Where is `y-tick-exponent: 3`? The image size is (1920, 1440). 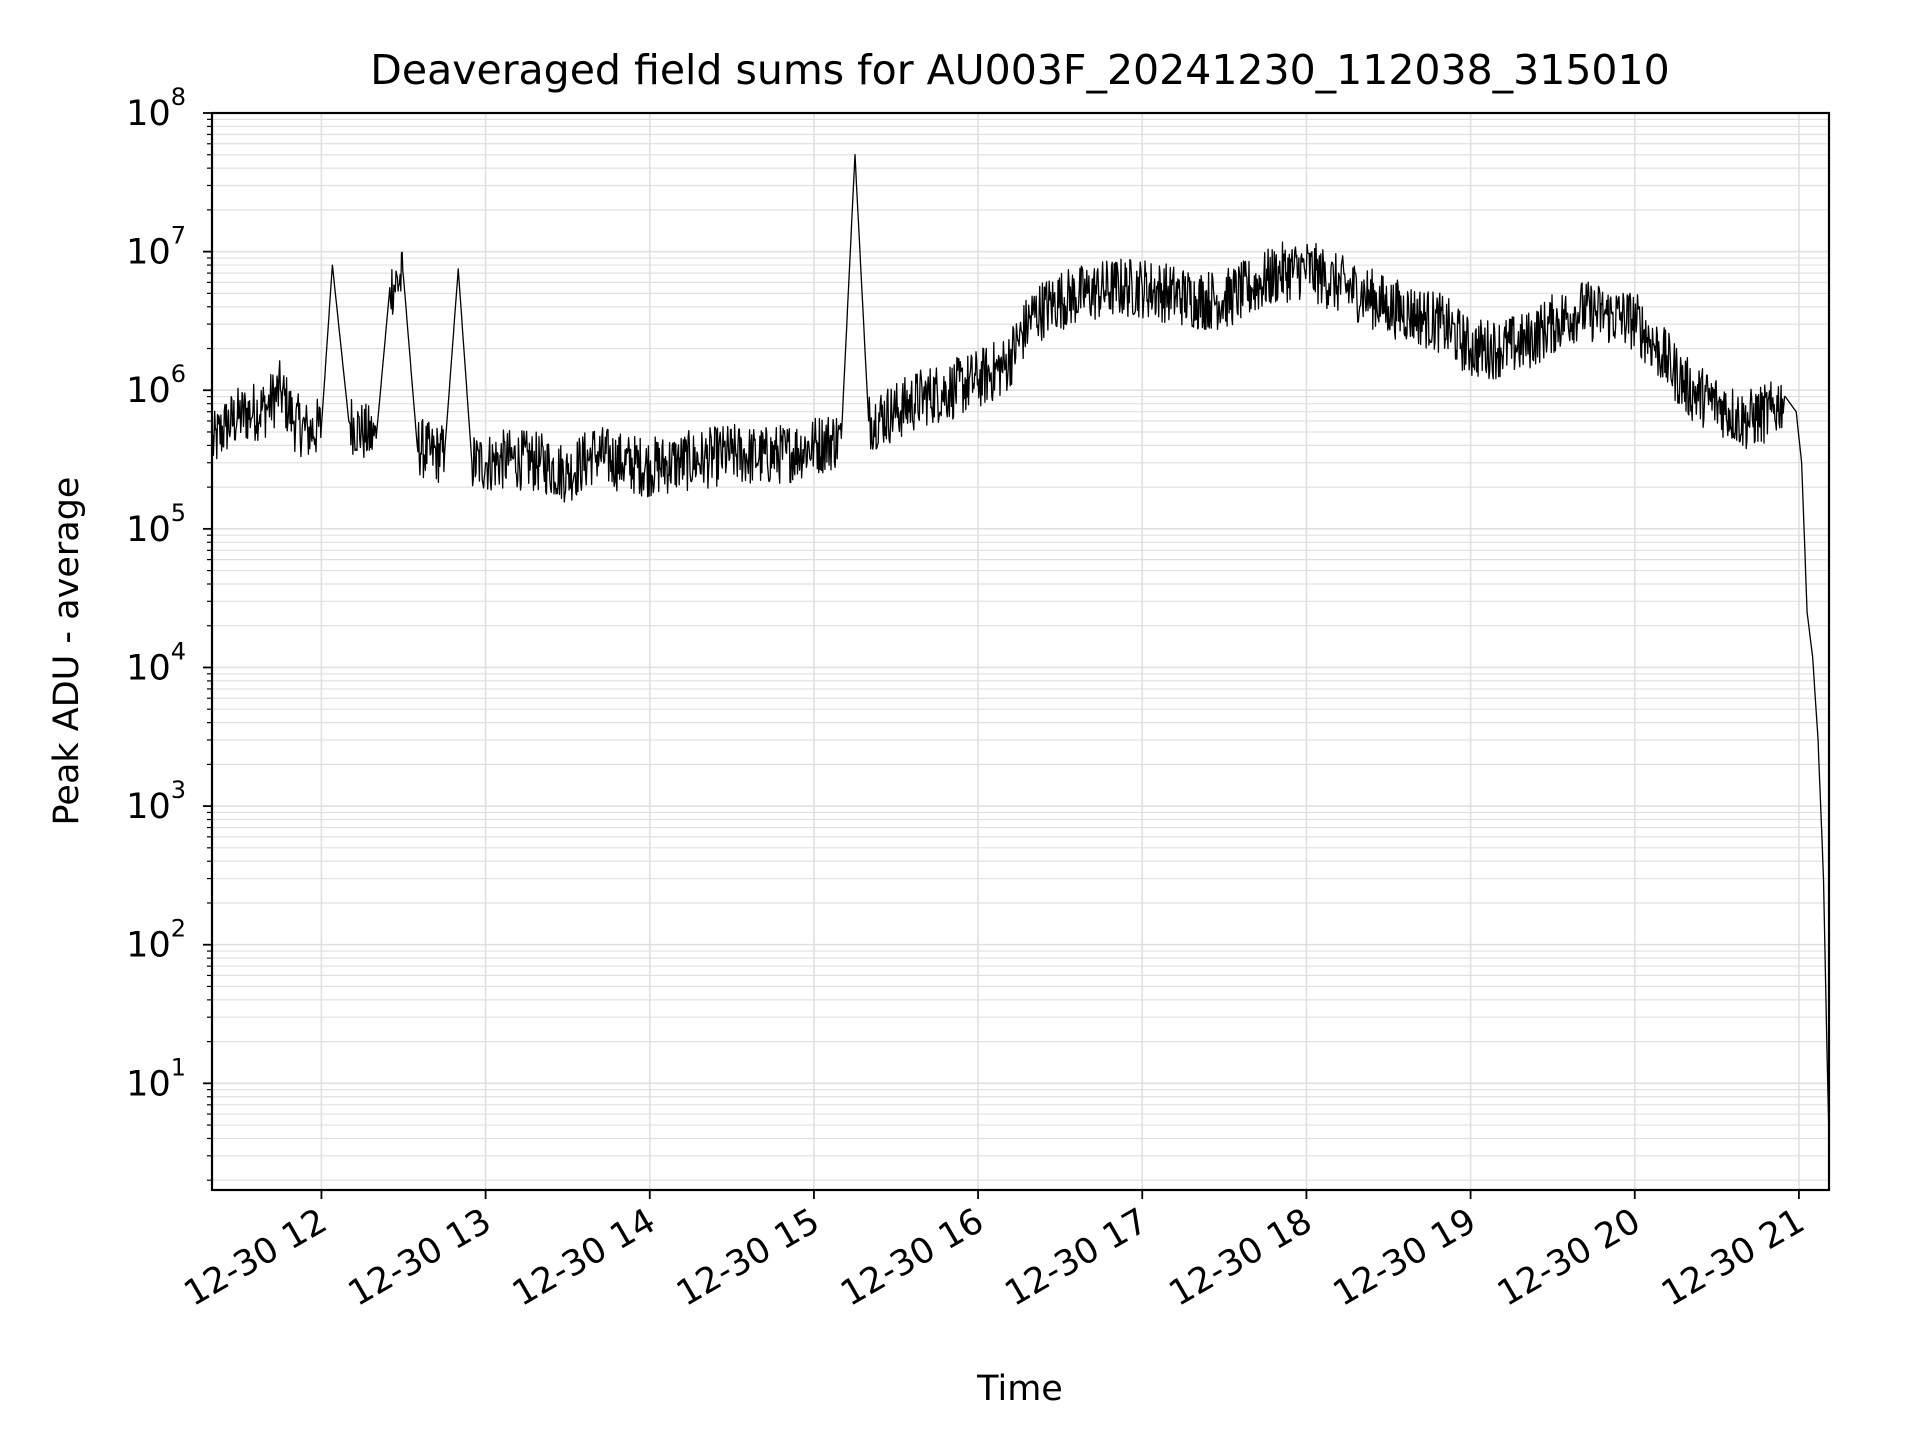
y-tick-exponent: 3 is located at coordinates (178, 790).